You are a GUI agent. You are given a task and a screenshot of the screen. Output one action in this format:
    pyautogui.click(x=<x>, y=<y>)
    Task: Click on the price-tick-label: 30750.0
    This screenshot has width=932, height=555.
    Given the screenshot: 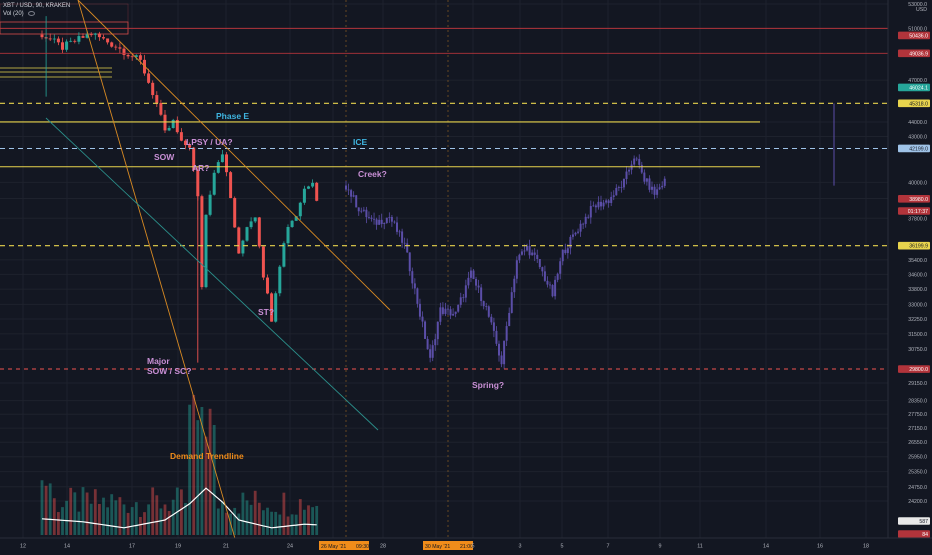 What is the action you would take?
    pyautogui.click(x=917, y=350)
    